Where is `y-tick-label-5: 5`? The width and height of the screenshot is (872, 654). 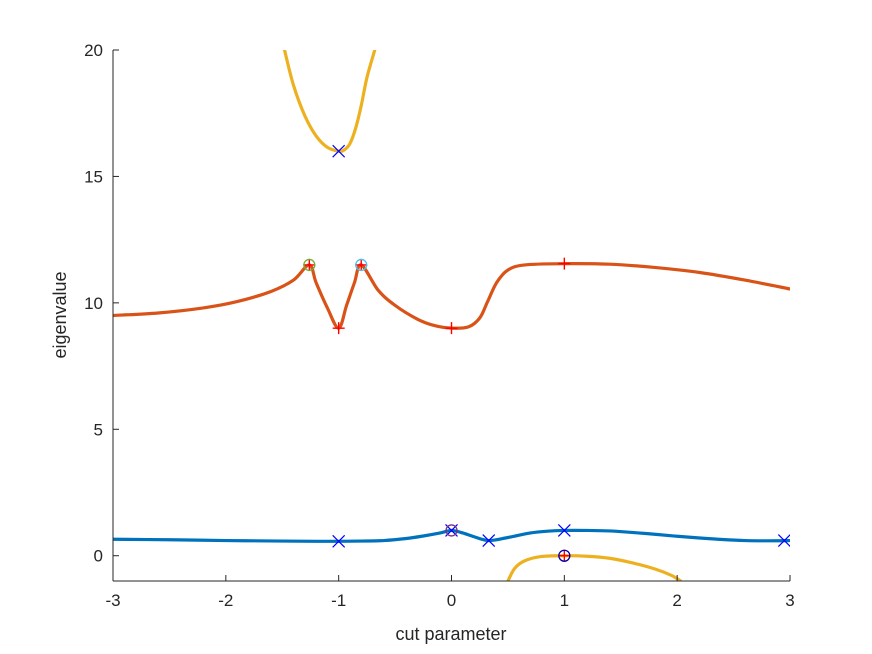
y-tick-label-5: 5 is located at coordinates (98, 429).